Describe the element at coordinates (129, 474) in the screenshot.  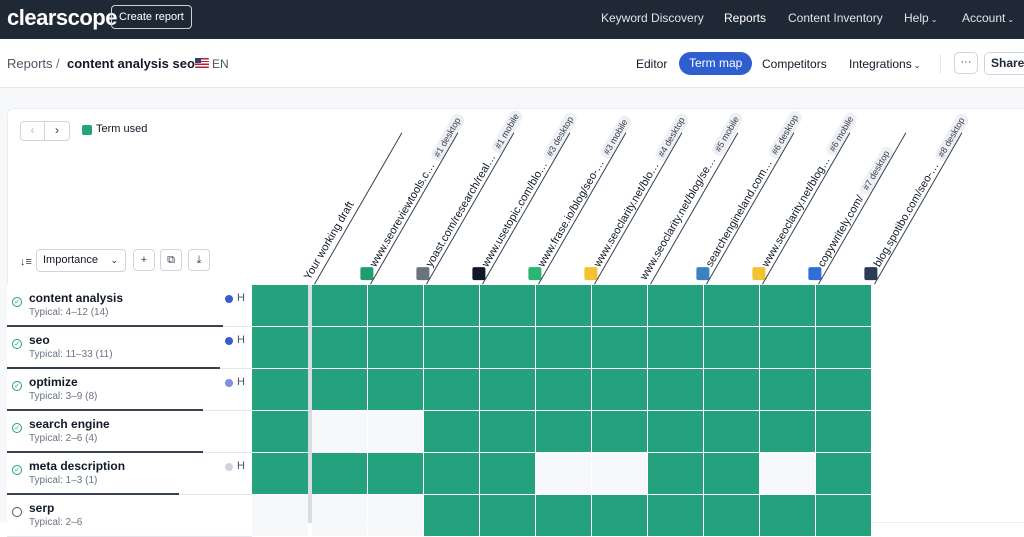
I see `table-row: ✓ meta description Typical: 1–3 (1) H` at that location.